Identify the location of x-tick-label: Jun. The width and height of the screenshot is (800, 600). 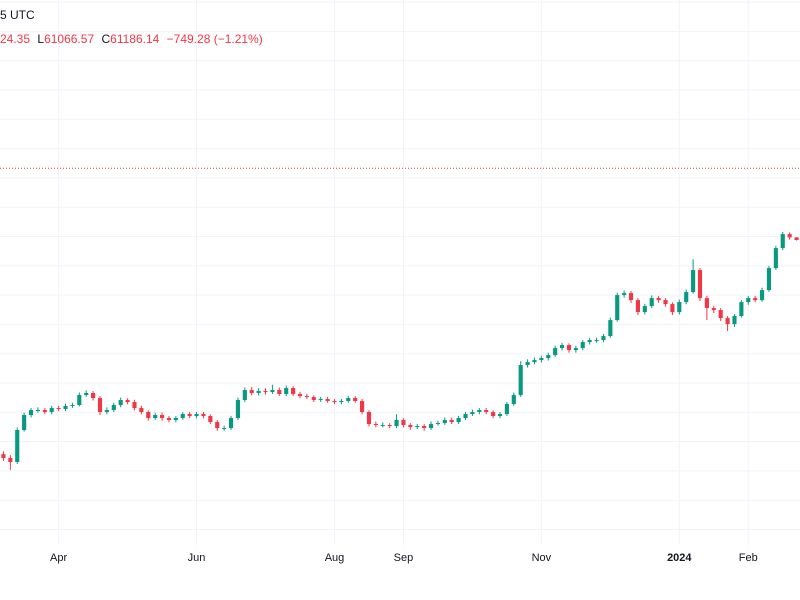
(197, 558).